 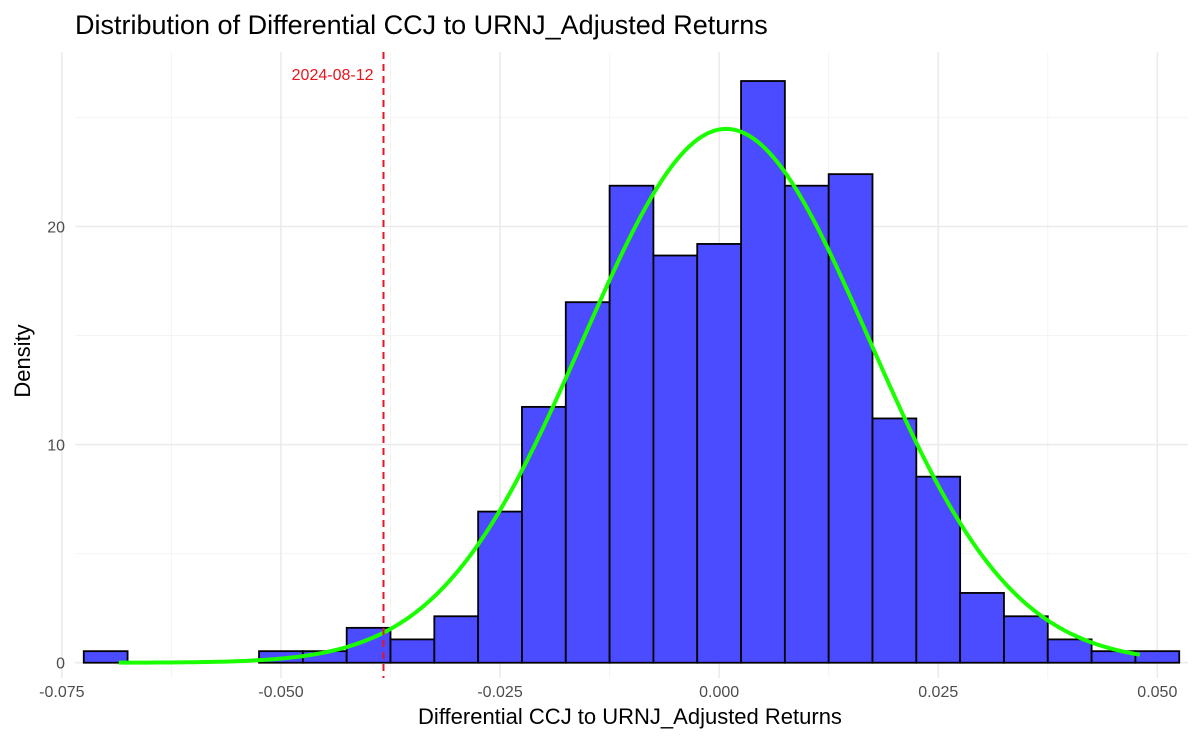 What do you see at coordinates (56, 227) in the screenshot?
I see `y-tick-label: 20` at bounding box center [56, 227].